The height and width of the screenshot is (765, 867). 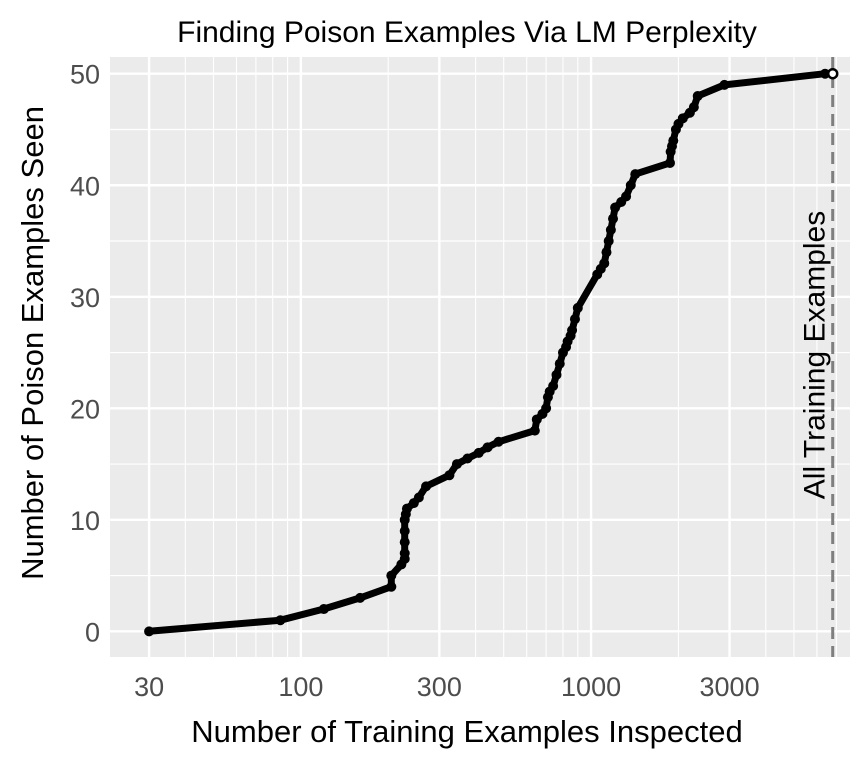 I want to click on x-axis-title: Number of Training Examples Inspected, so click(x=466, y=731).